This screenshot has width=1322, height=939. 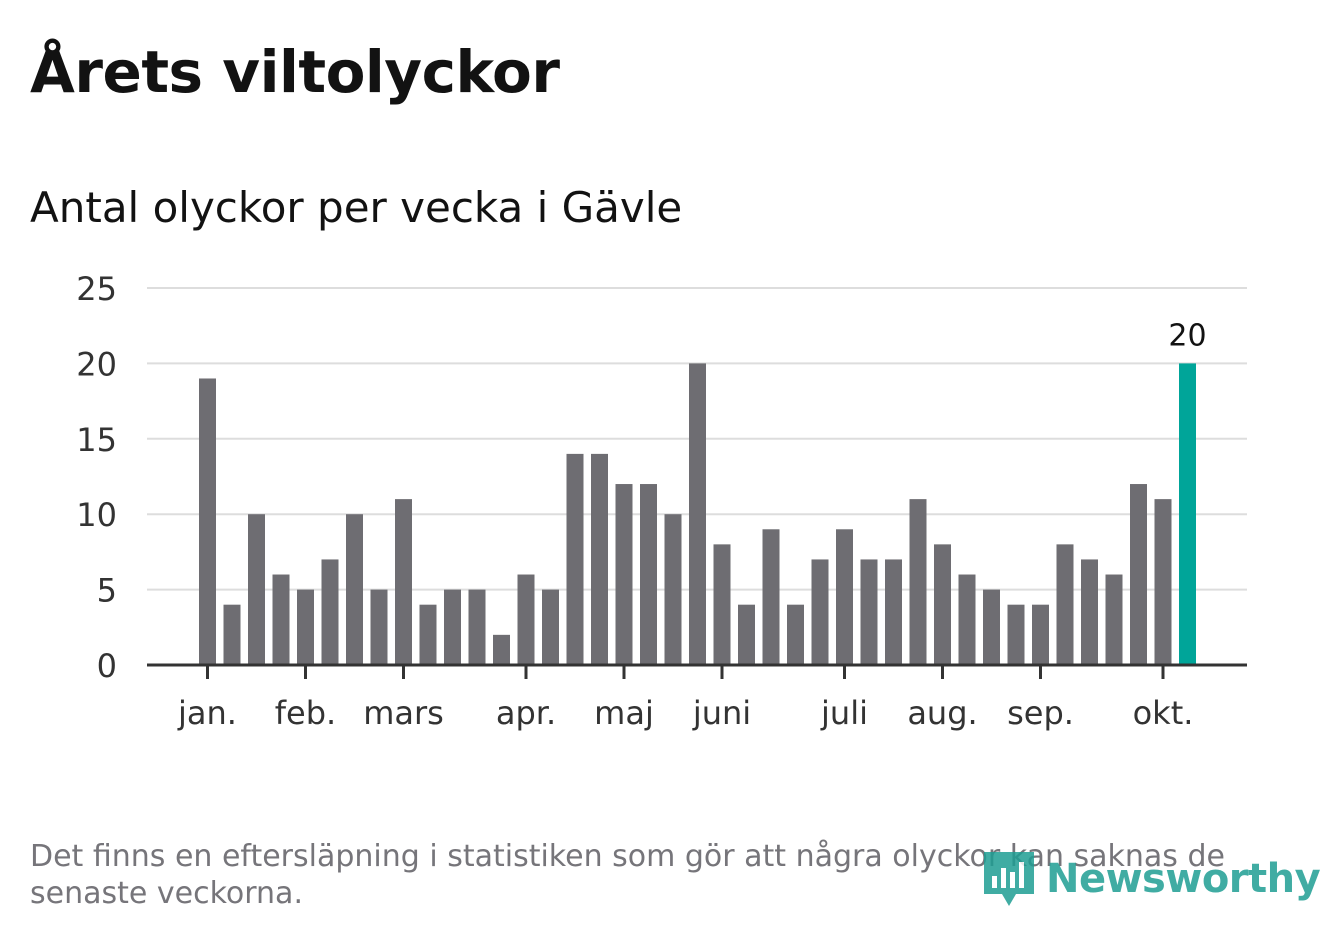 What do you see at coordinates (942, 713) in the screenshot?
I see `month-label: aug.` at bounding box center [942, 713].